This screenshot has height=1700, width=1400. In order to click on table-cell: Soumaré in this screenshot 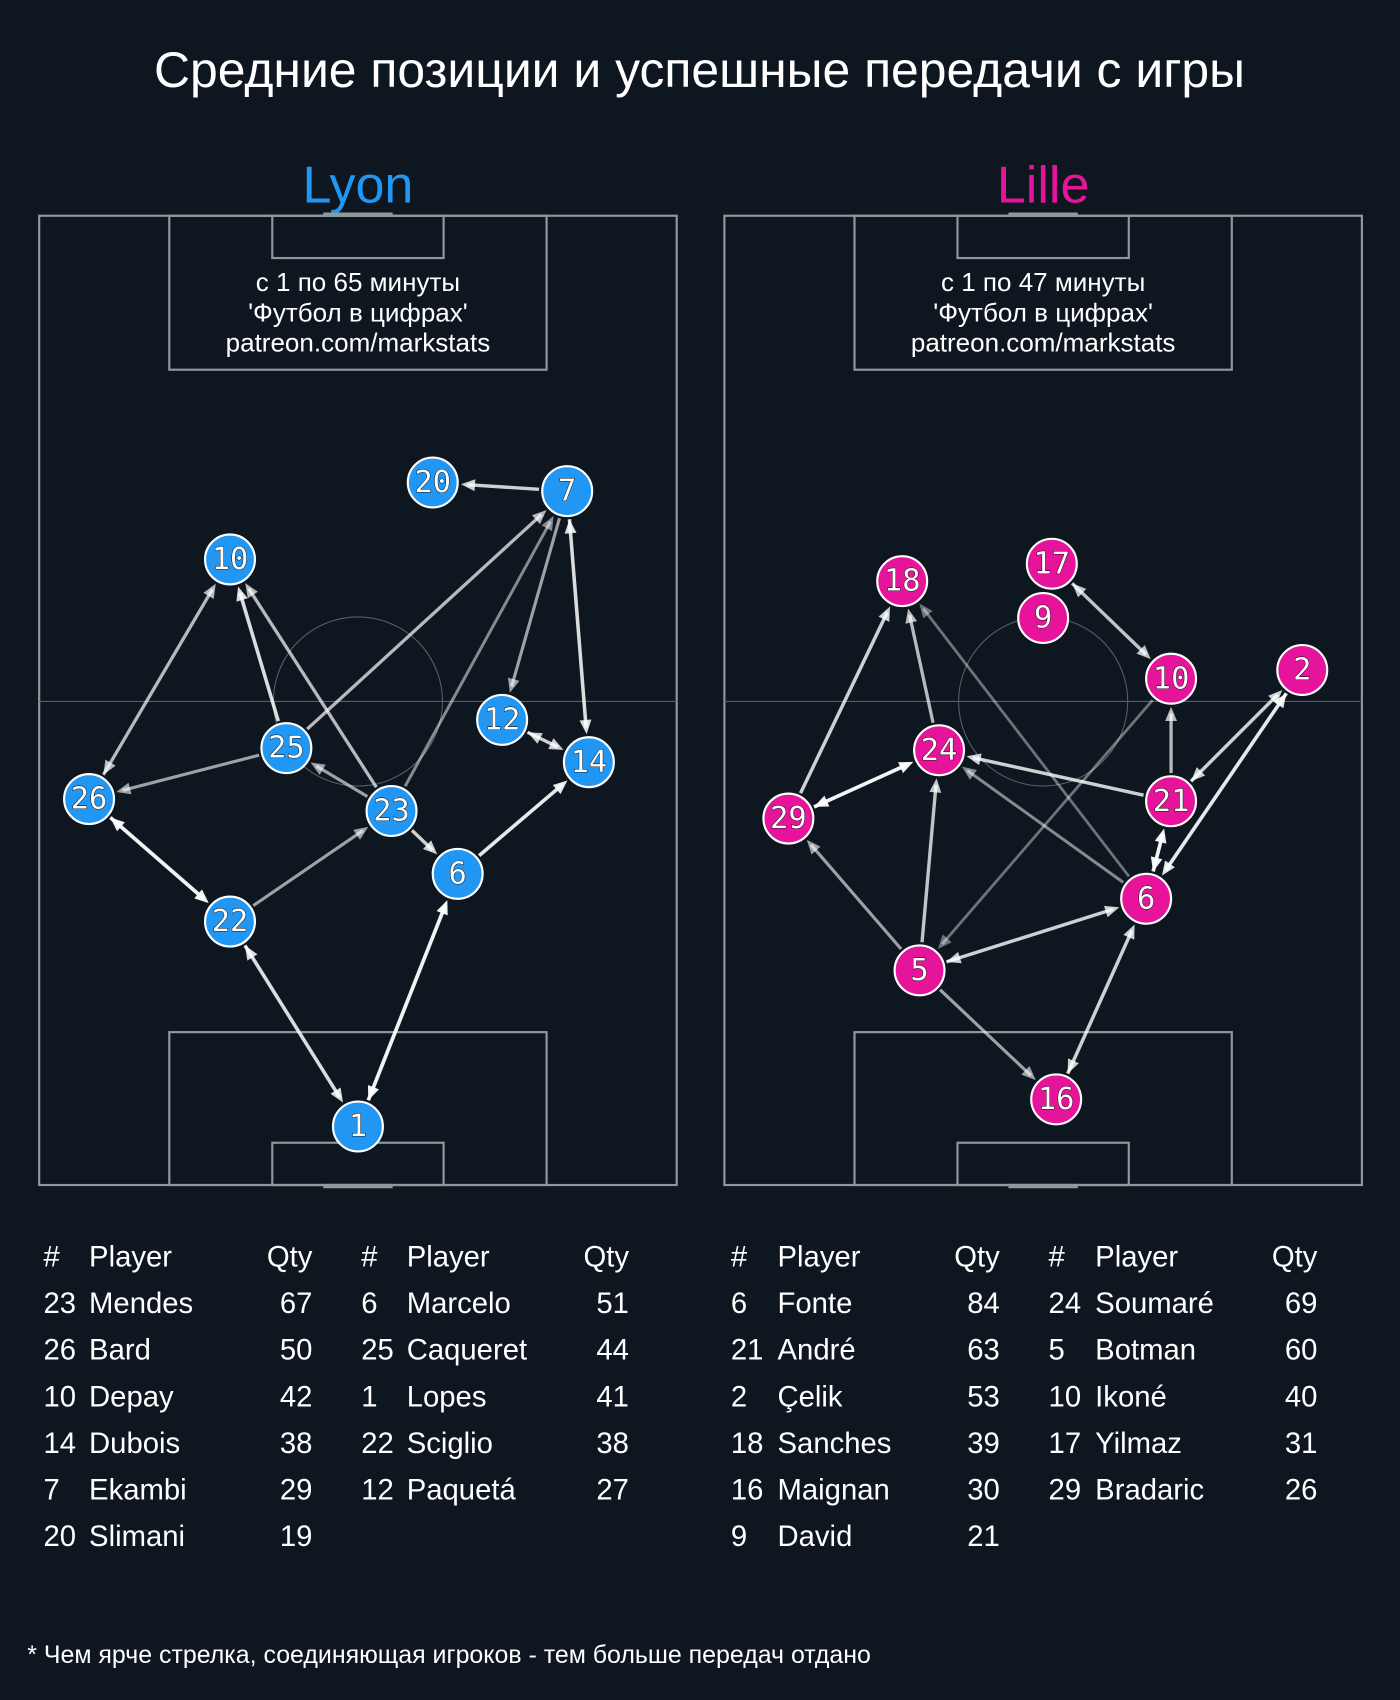, I will do `click(1154, 1304)`.